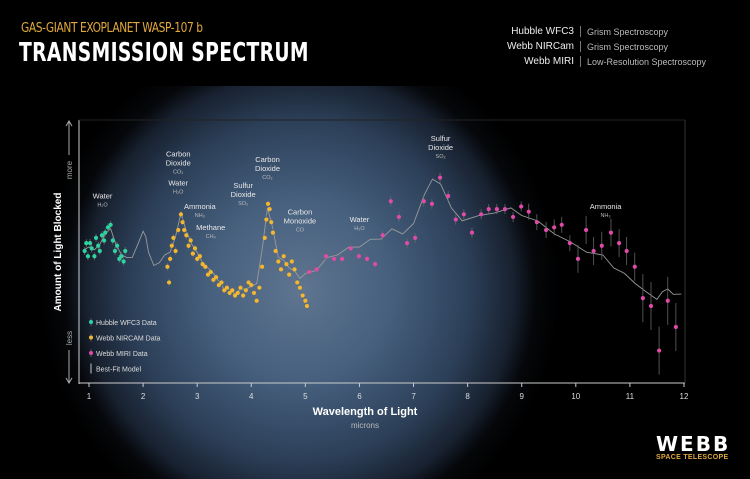  I want to click on annotation-formula: SO₂, so click(441, 157).